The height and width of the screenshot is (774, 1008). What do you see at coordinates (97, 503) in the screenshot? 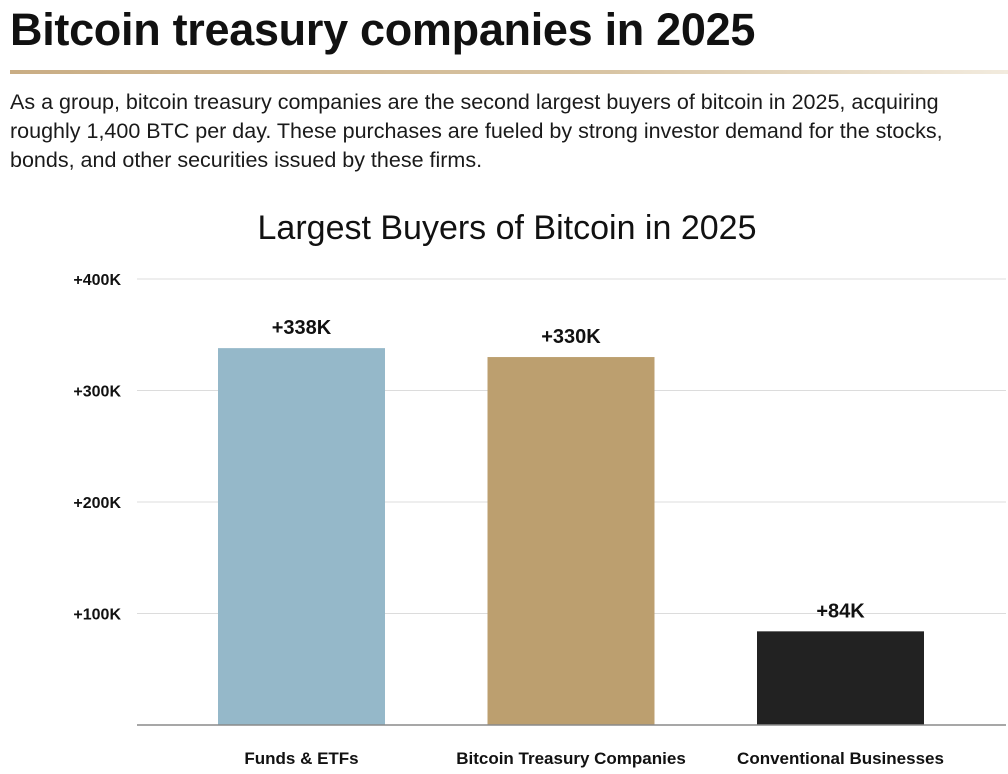
I see `y-tick-label: +200K` at bounding box center [97, 503].